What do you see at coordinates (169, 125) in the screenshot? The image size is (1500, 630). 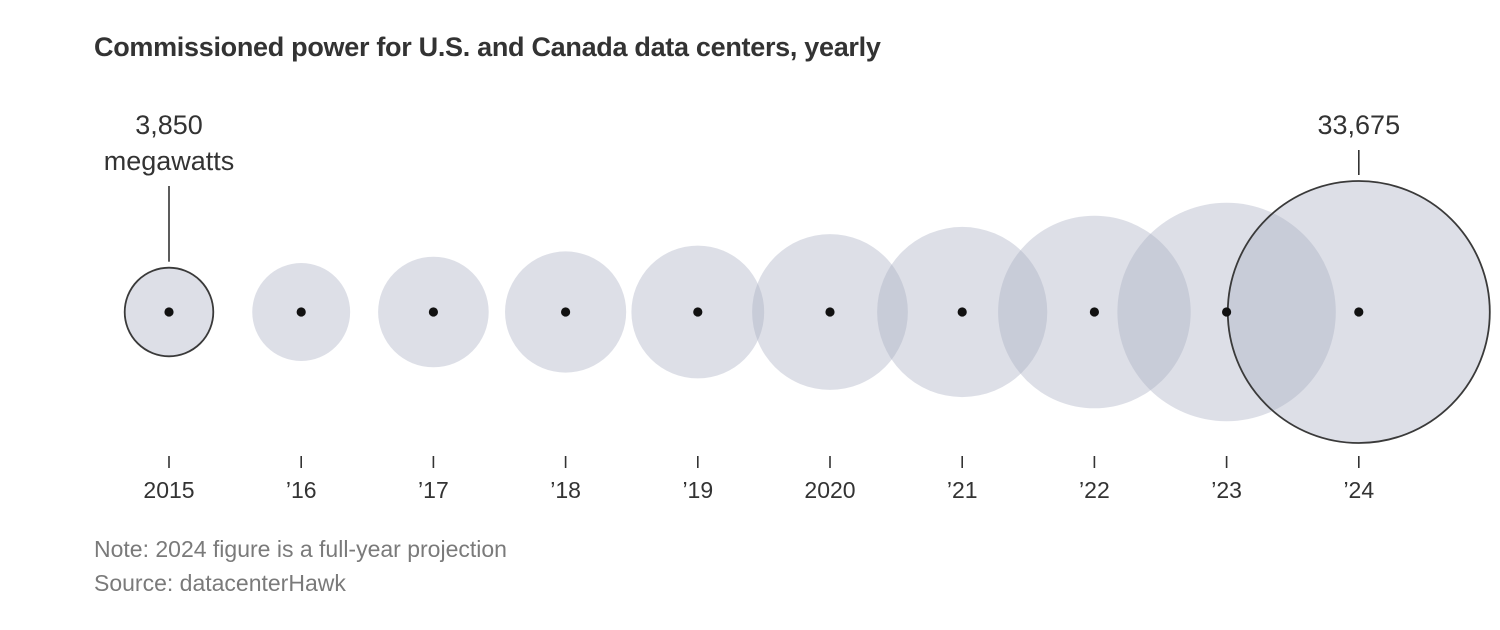 I see `callout-value-1: 3,850` at bounding box center [169, 125].